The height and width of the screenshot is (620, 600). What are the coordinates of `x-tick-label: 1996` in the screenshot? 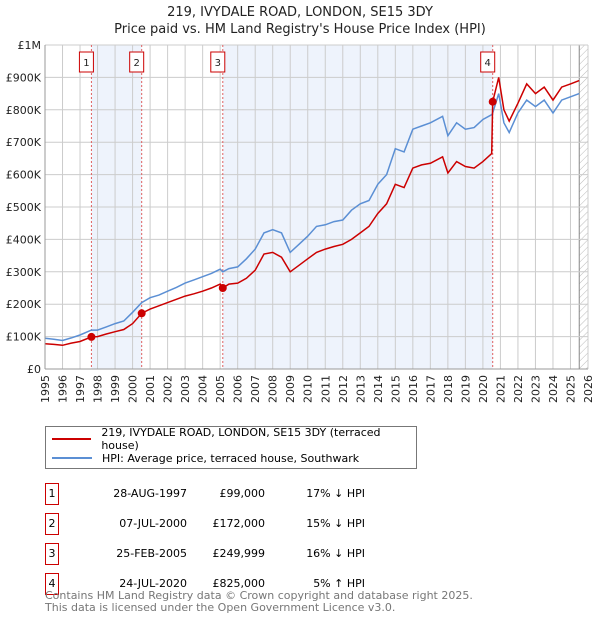 It's located at (63, 389).